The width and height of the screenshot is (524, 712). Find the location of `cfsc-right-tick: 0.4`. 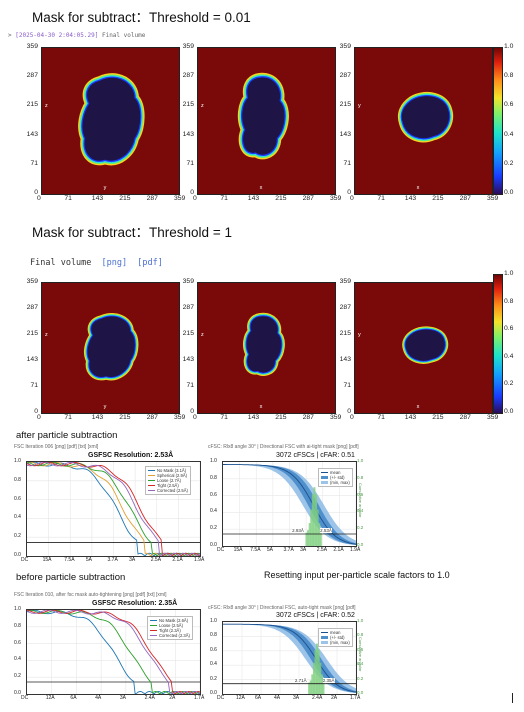

cfsc-right-tick: 0.4 is located at coordinates (360, 511).